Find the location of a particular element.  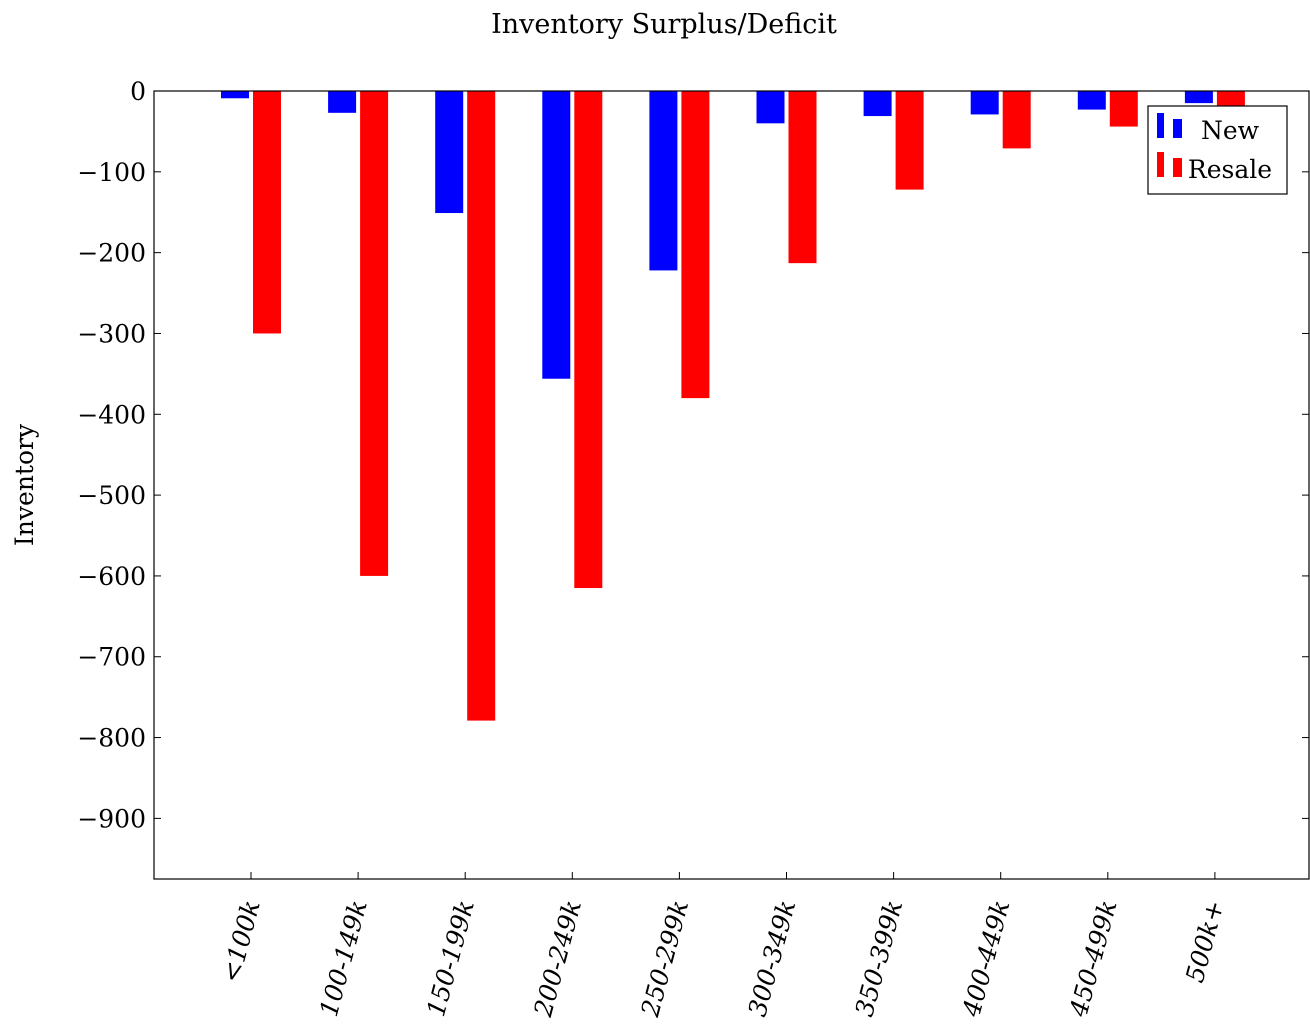

legend-swatch-new-b is located at coordinates (1177, 128).